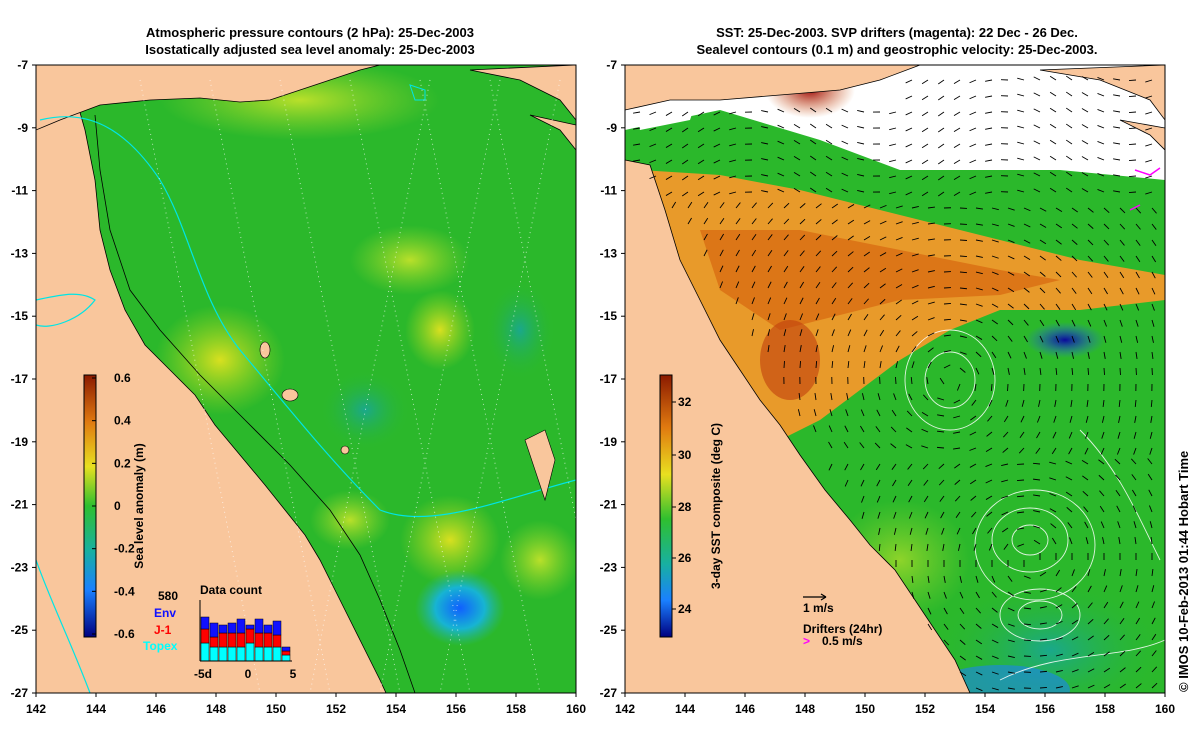 The image size is (1200, 750). Describe the element at coordinates (609, 693) in the screenshot. I see `y-tick-label: -27` at that location.